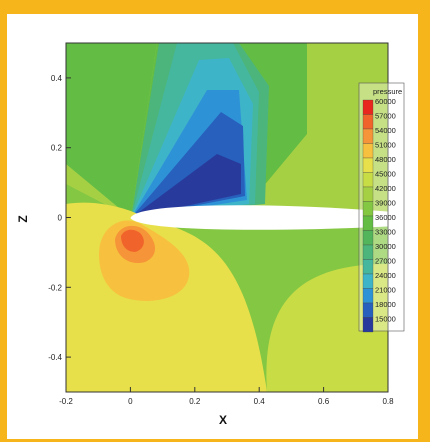  What do you see at coordinates (385, 203) in the screenshot?
I see `legend-level-label: 39000` at bounding box center [385, 203].